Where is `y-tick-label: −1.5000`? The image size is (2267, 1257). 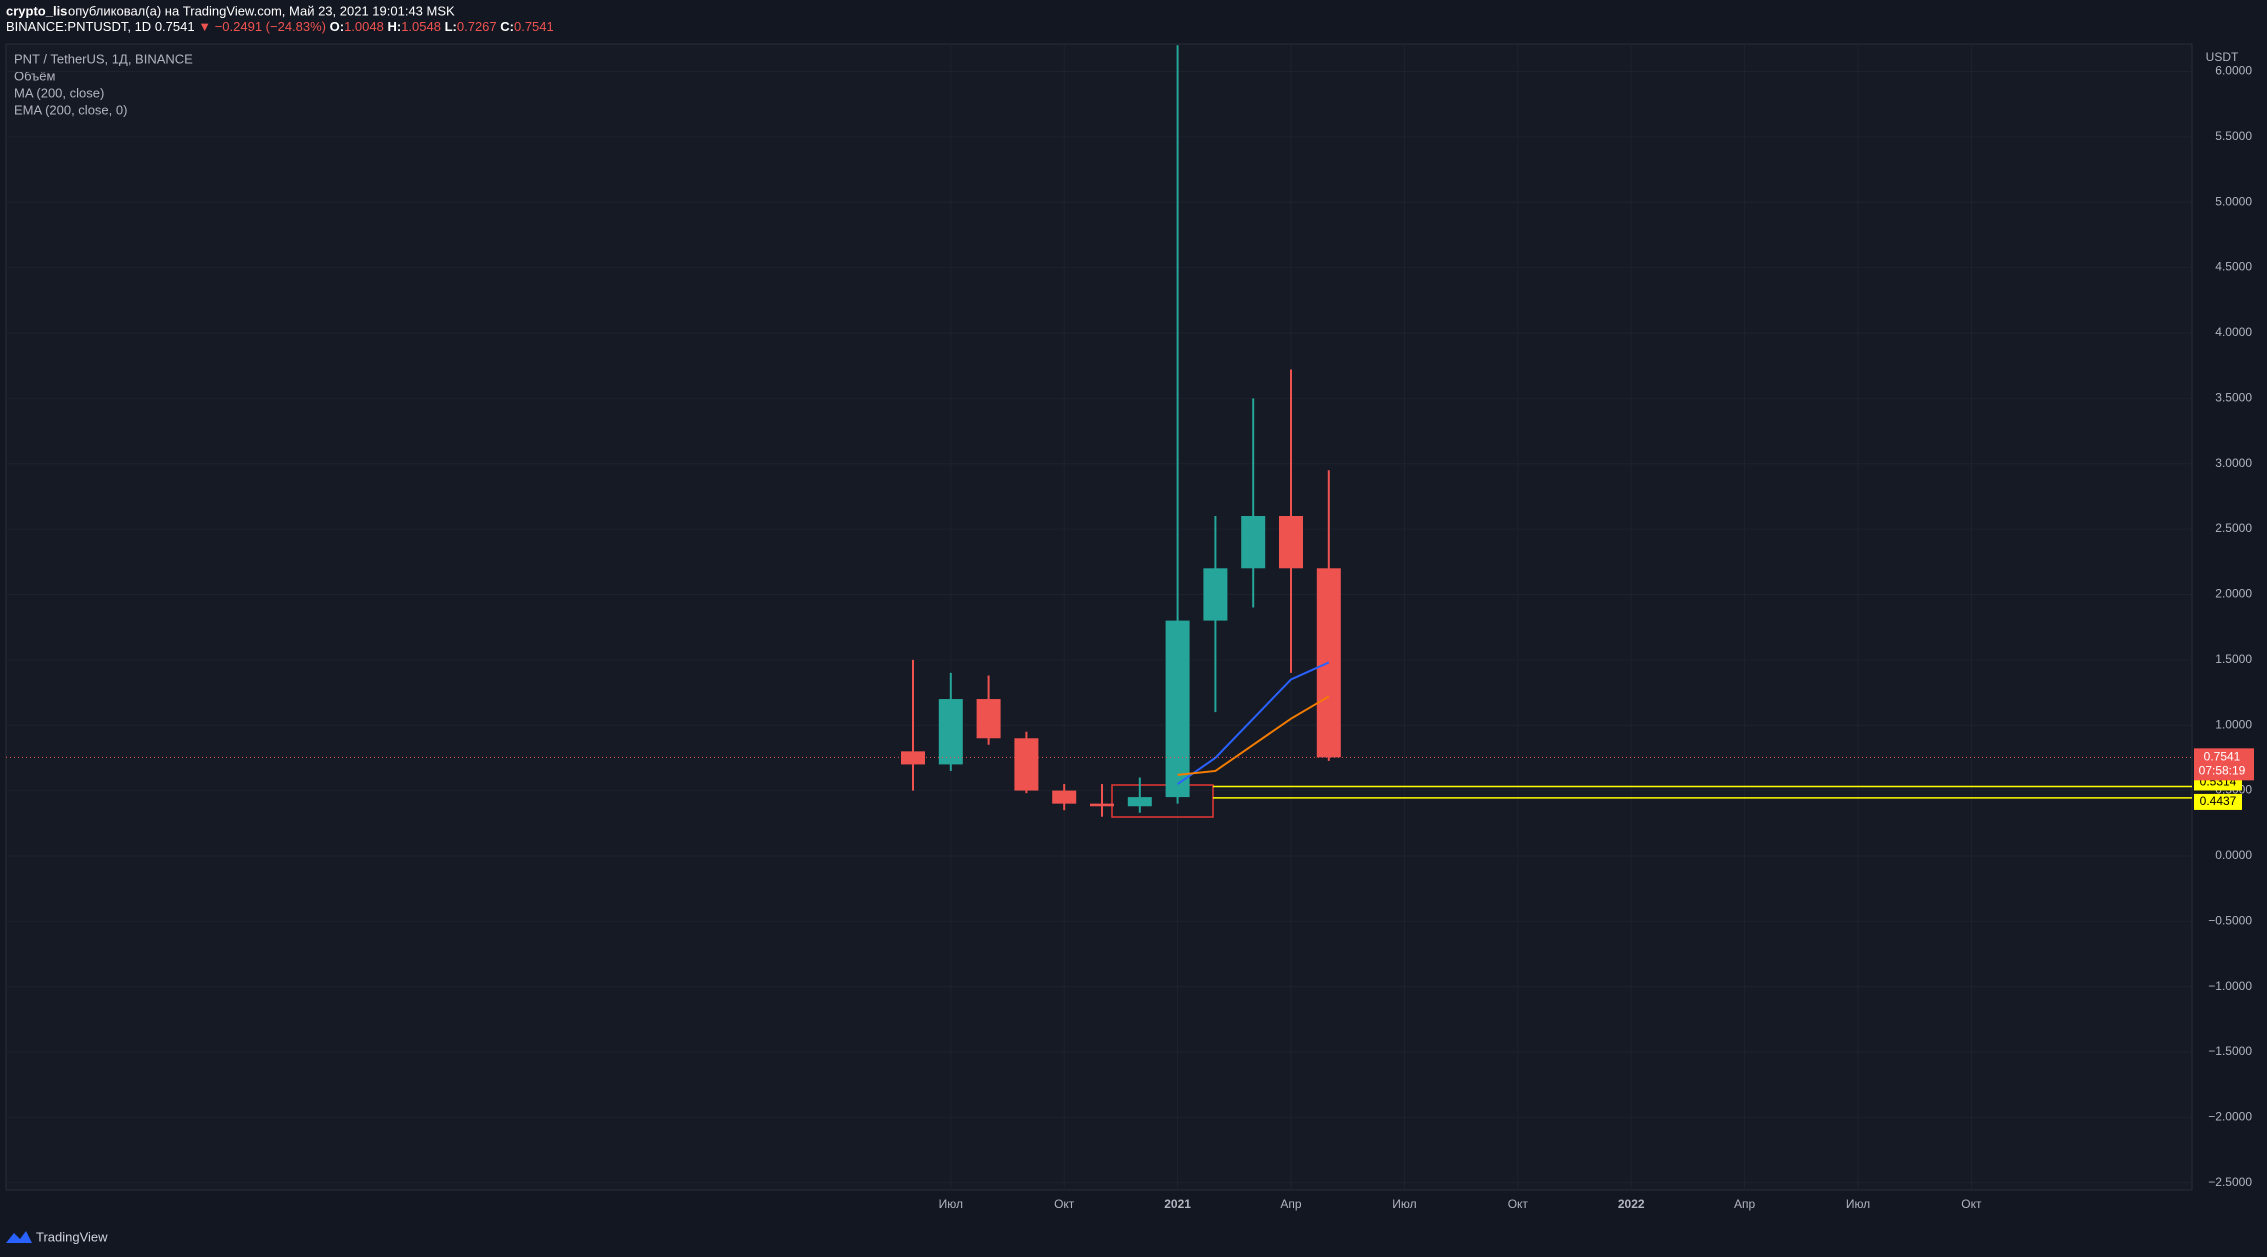
y-tick-label: −1.5000 is located at coordinates (2230, 1051).